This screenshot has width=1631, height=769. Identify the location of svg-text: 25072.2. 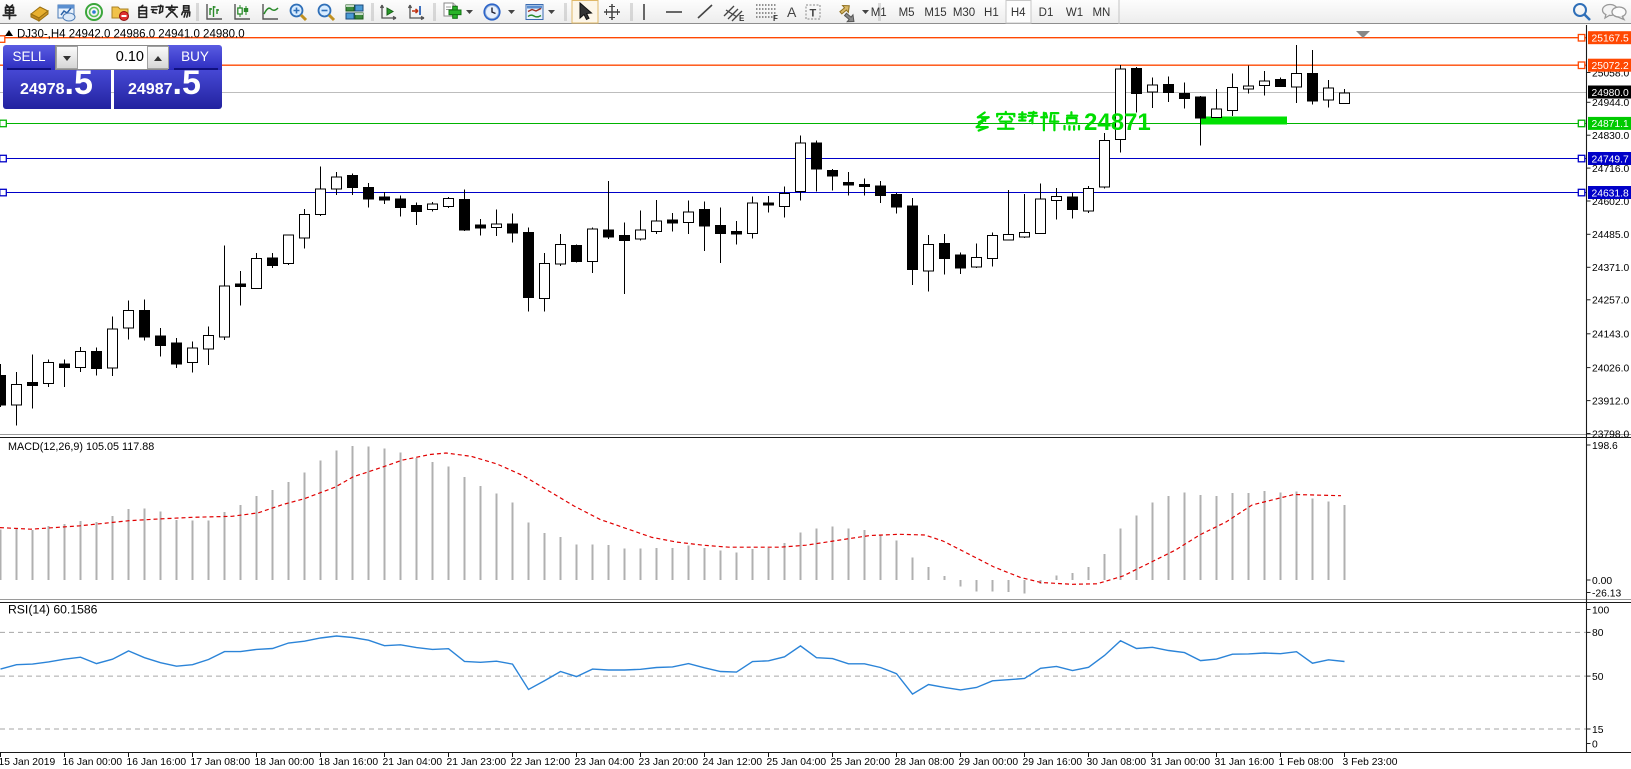
(1610, 66).